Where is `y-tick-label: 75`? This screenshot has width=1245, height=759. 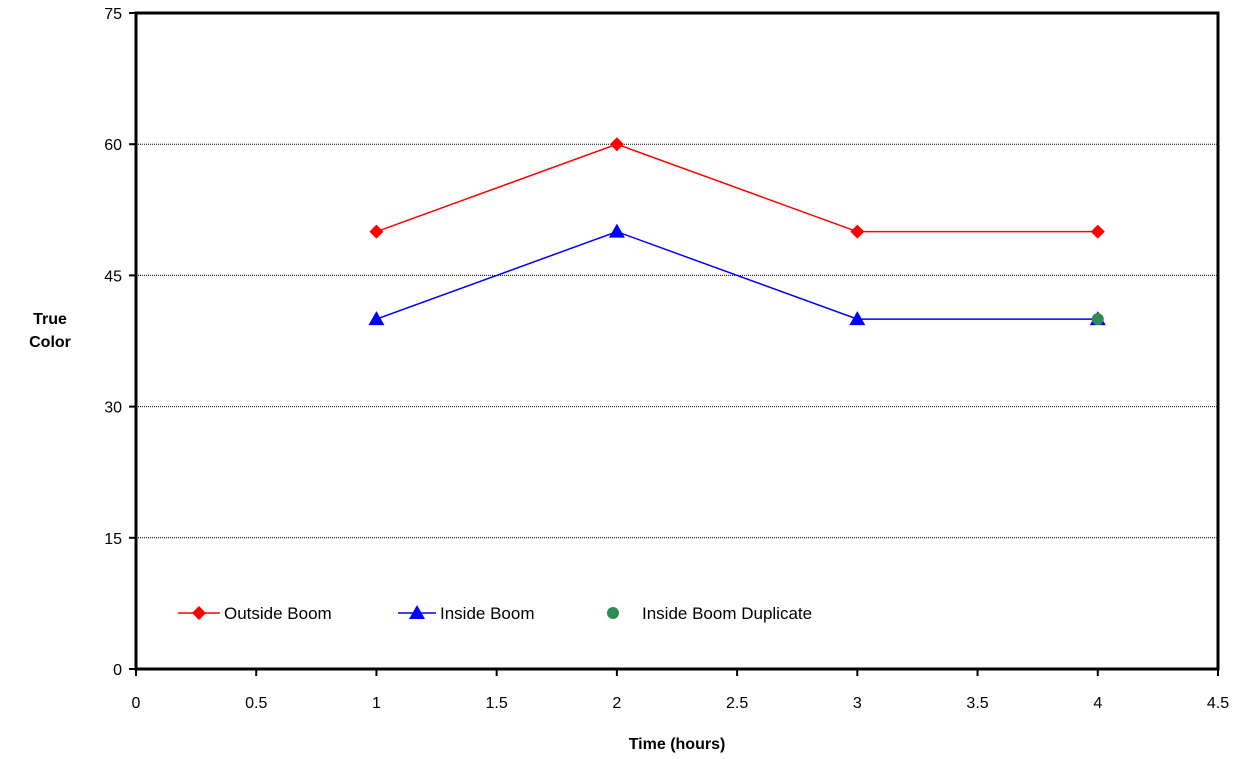
y-tick-label: 75 is located at coordinates (113, 14).